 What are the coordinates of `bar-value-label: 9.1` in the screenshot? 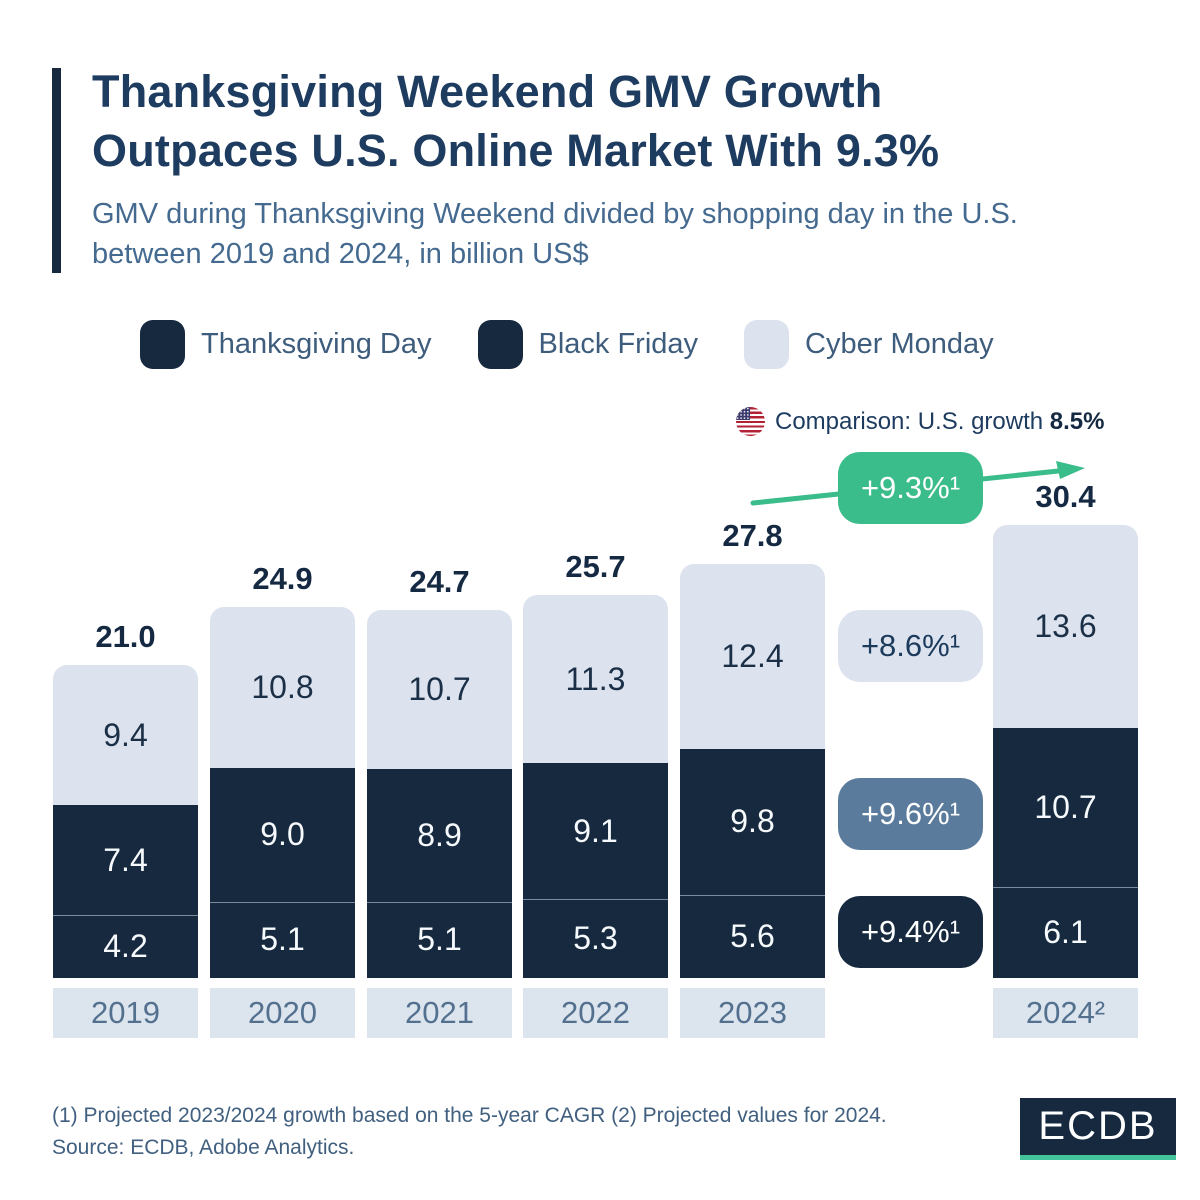 It's located at (595, 830).